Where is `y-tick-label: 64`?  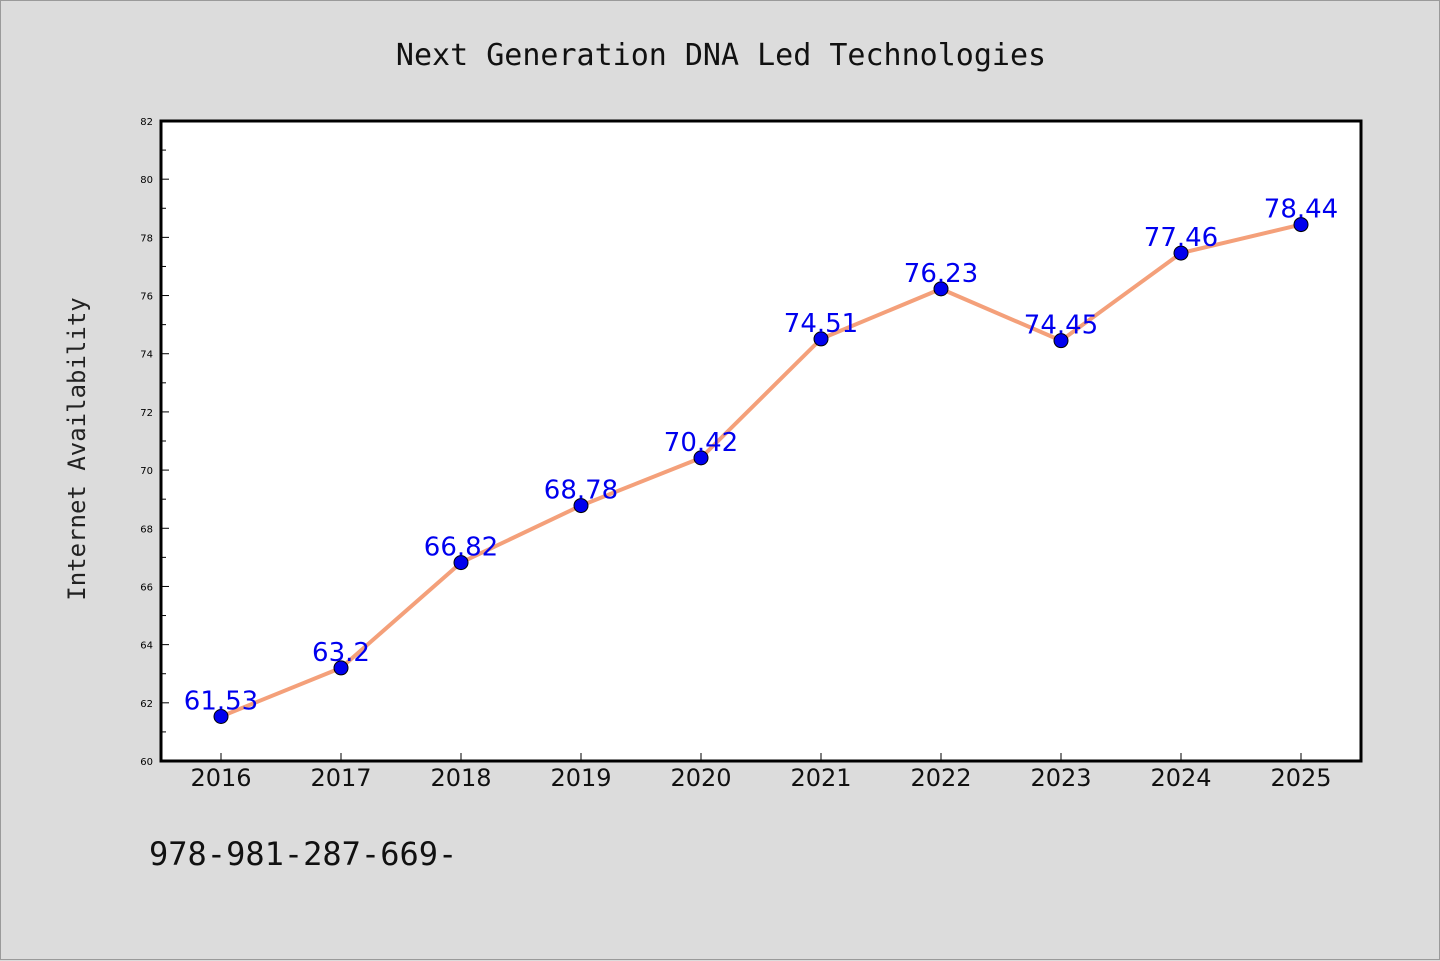
y-tick-label: 64 is located at coordinates (146, 646).